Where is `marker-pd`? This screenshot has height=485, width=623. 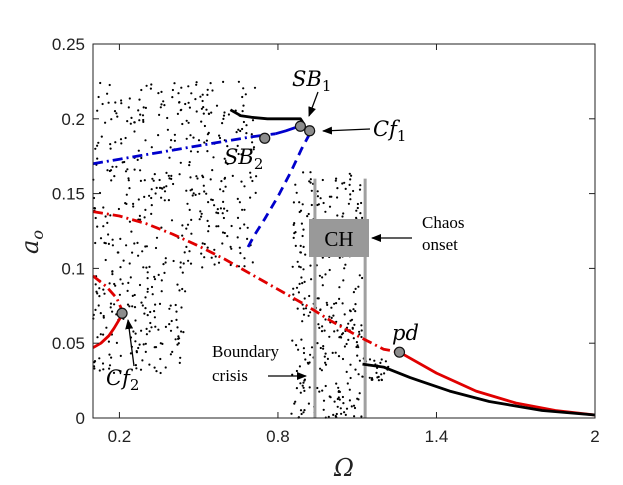 marker-pd is located at coordinates (399, 352).